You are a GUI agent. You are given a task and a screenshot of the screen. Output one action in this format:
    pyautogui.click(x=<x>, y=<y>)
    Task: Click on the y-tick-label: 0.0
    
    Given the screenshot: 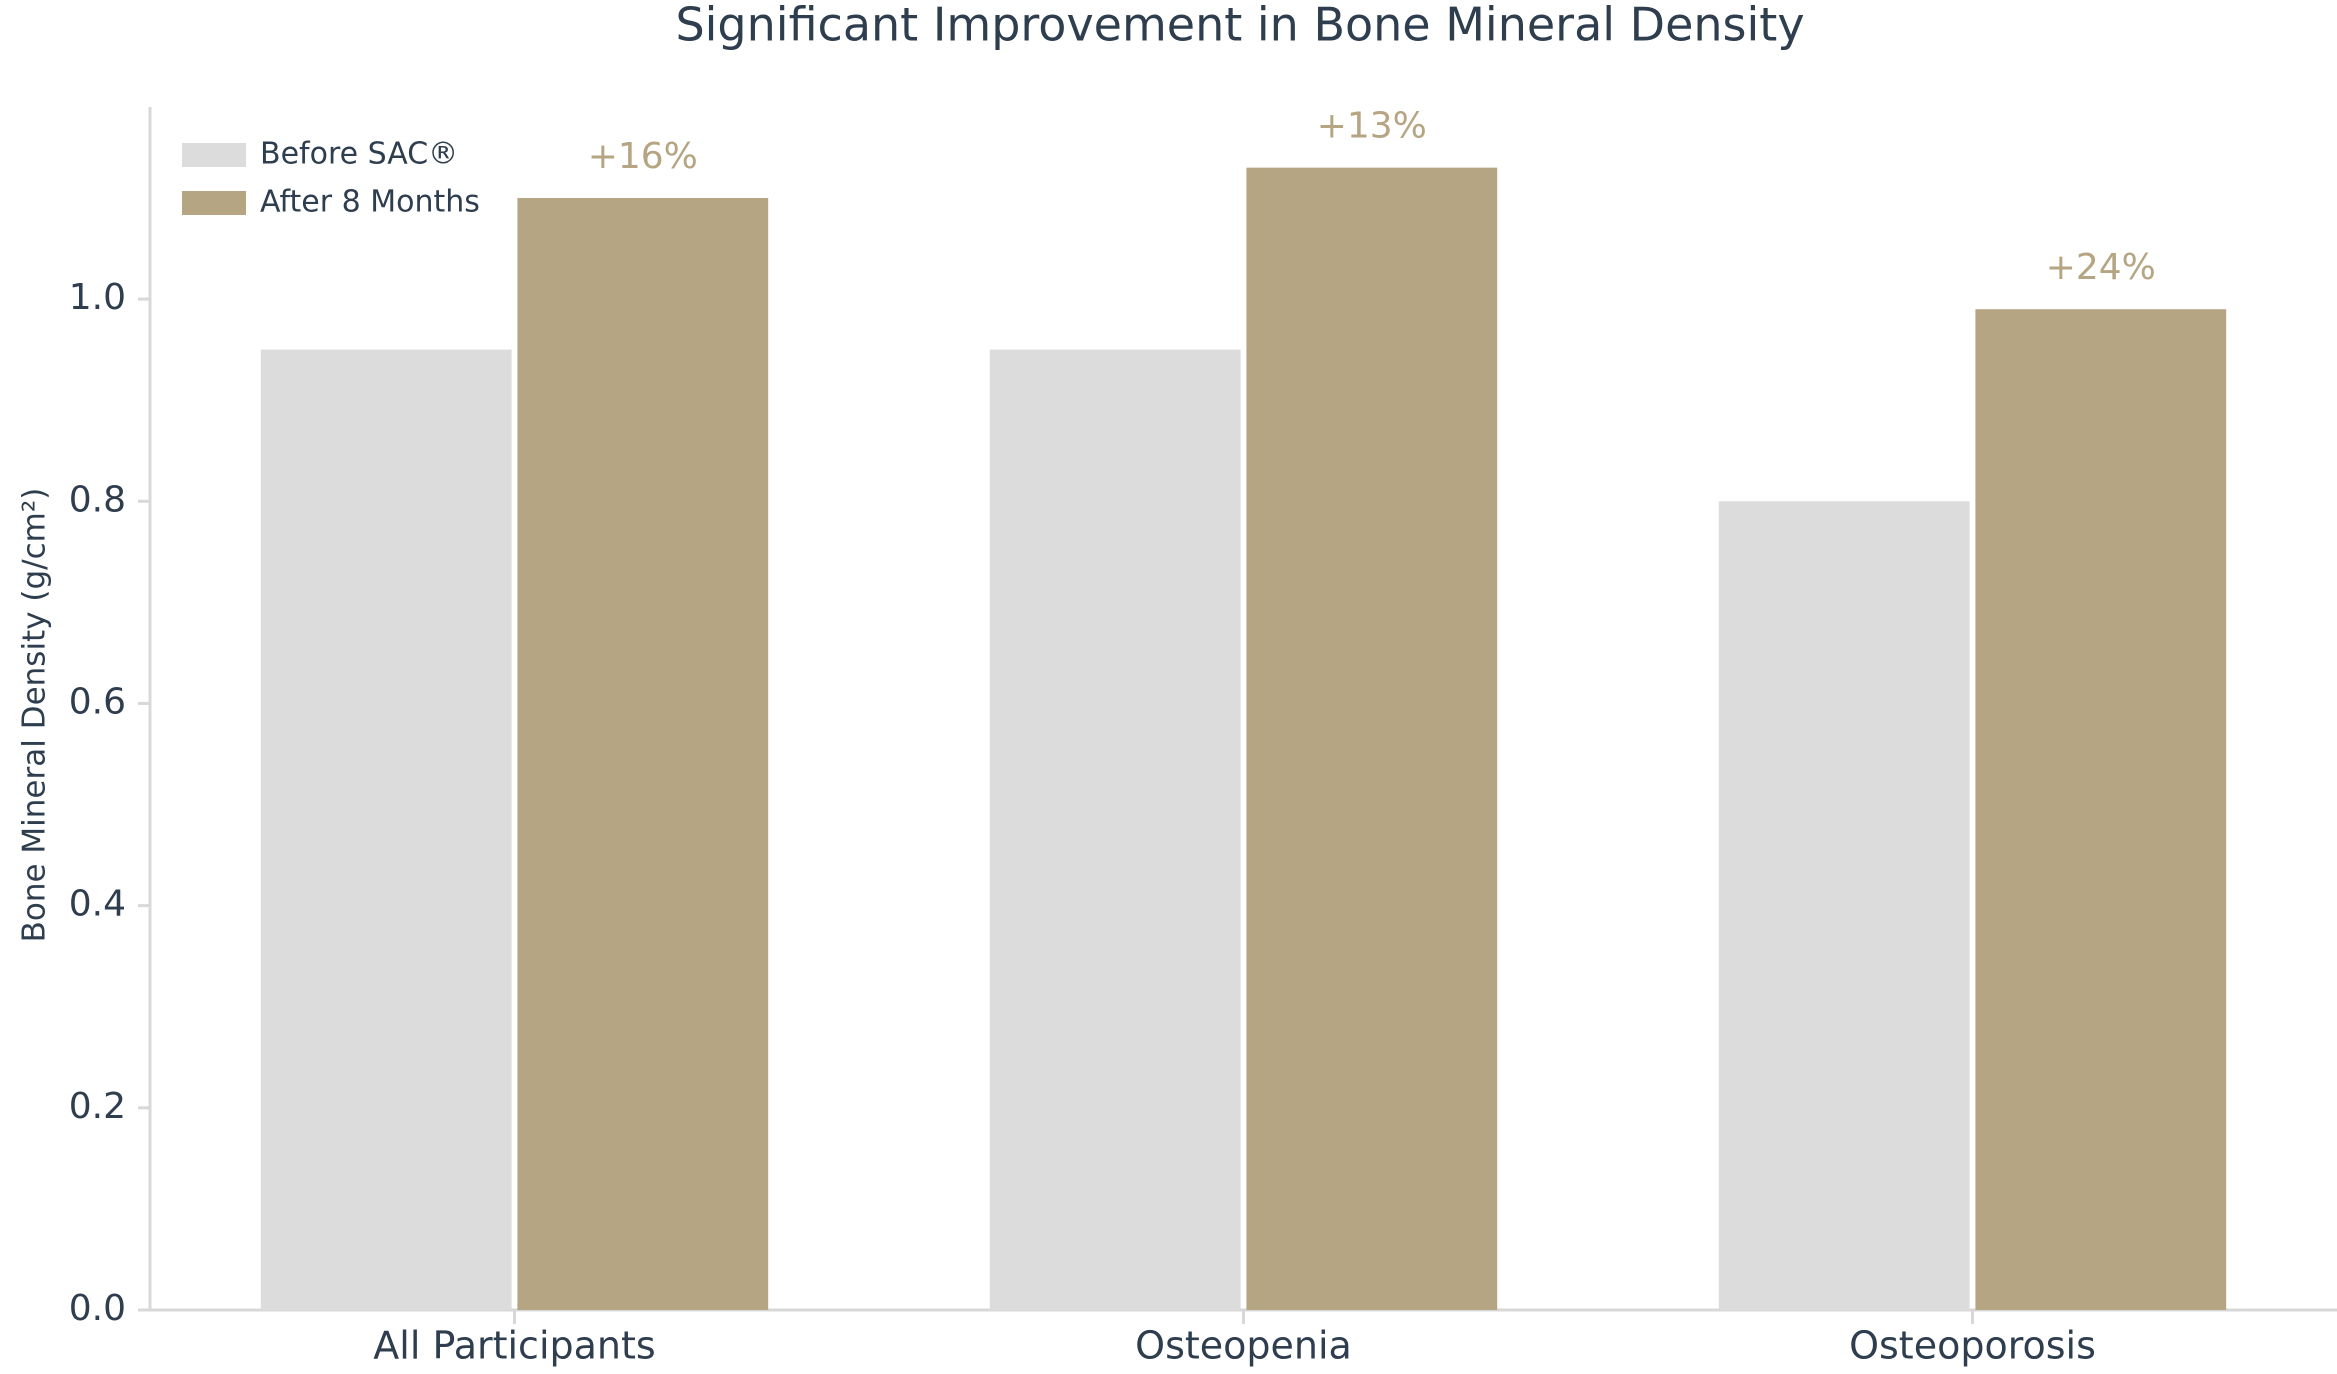 What is the action you would take?
    pyautogui.click(x=97, y=1308)
    